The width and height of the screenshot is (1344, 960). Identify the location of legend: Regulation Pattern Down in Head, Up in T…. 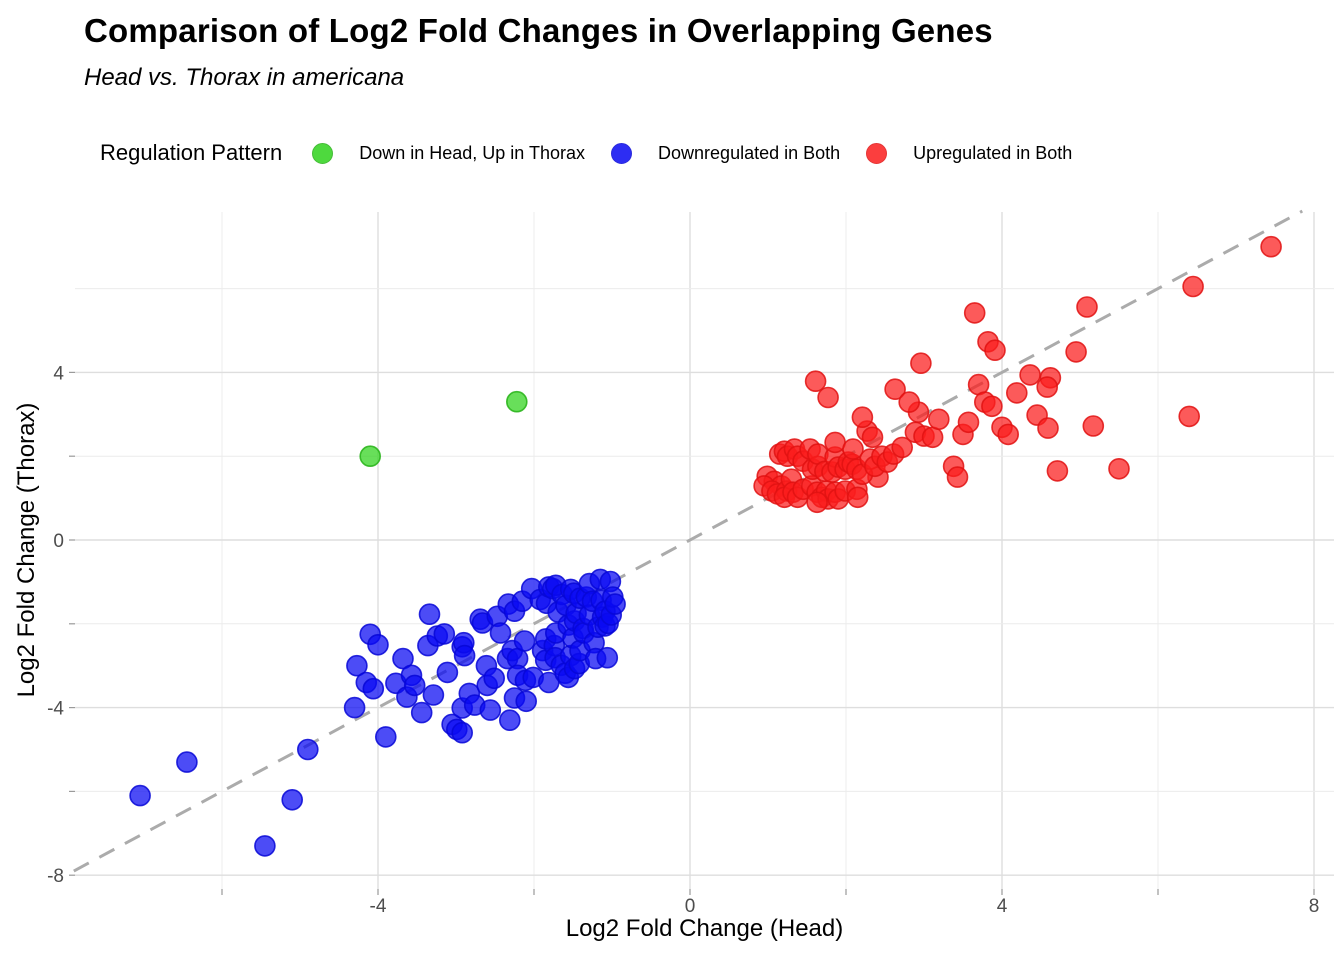
(586, 153).